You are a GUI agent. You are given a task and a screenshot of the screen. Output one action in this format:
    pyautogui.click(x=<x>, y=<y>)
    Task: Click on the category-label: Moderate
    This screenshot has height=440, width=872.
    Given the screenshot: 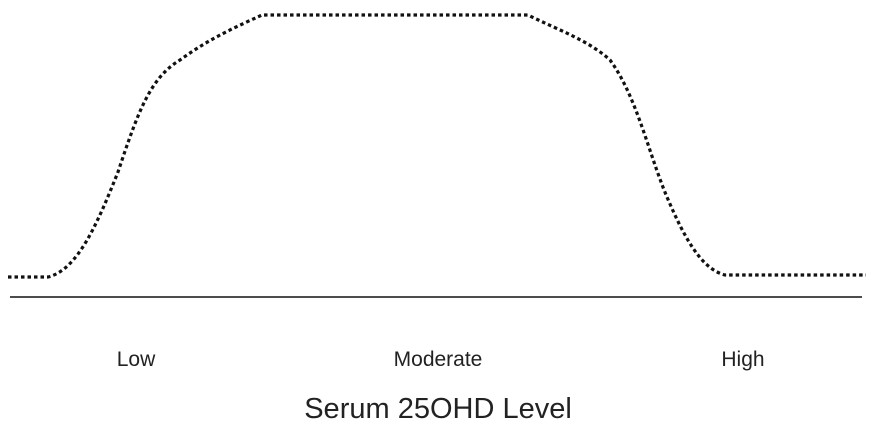 What is the action you would take?
    pyautogui.click(x=438, y=359)
    